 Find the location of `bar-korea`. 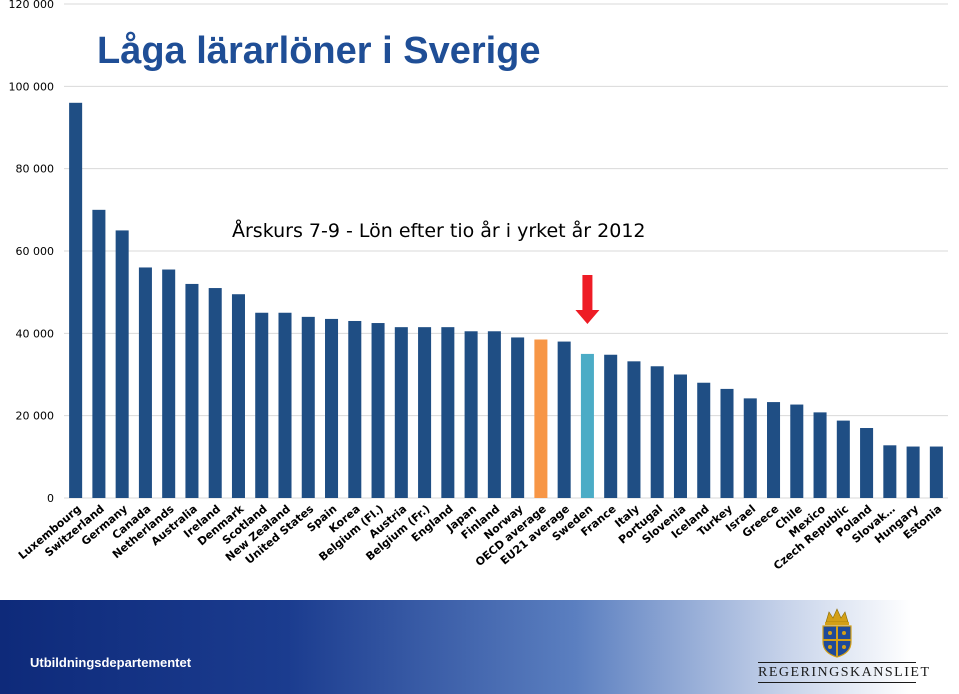

bar-korea is located at coordinates (355, 409).